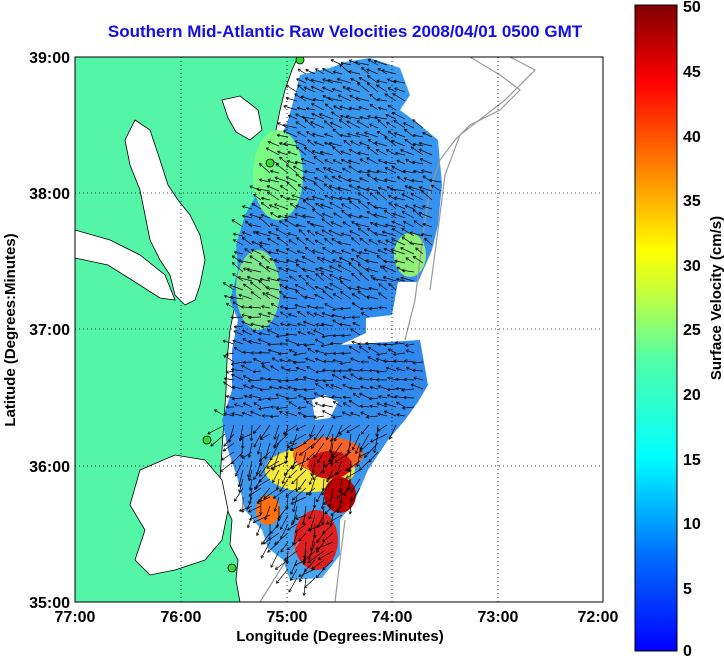 This screenshot has height=659, width=724. I want to click on colorbar-tick-label: 20, so click(692, 395).